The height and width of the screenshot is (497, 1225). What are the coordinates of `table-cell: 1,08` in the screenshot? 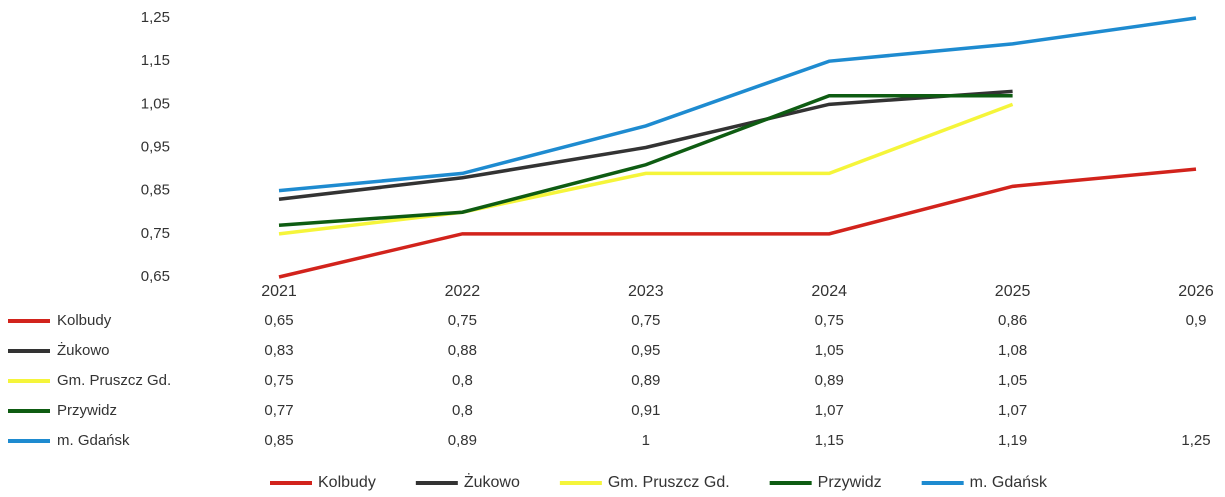 It's located at (1012, 350).